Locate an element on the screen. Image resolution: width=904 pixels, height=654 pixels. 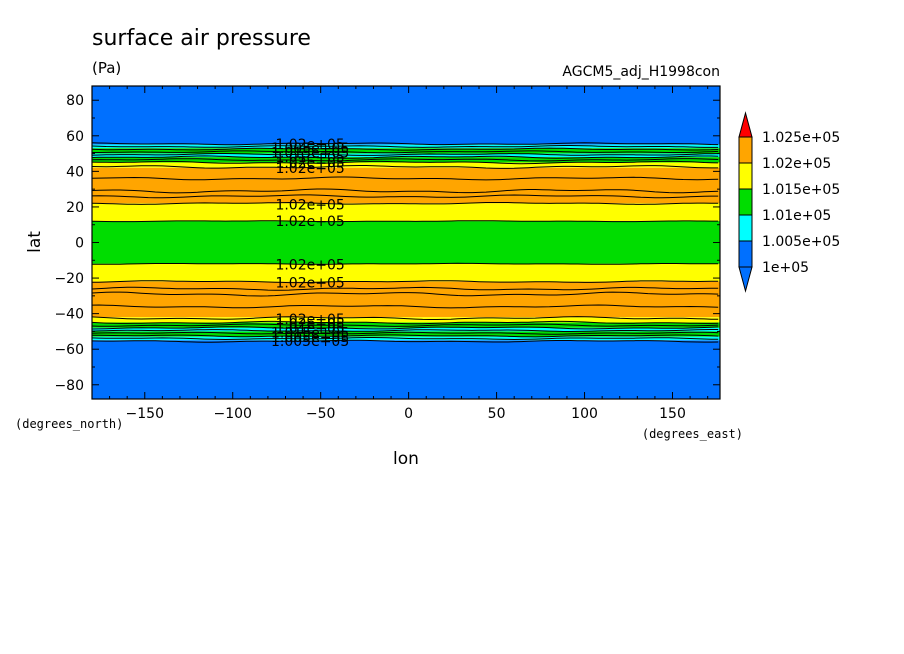
contour-label-15: 1.005e+05 is located at coordinates (310, 342).